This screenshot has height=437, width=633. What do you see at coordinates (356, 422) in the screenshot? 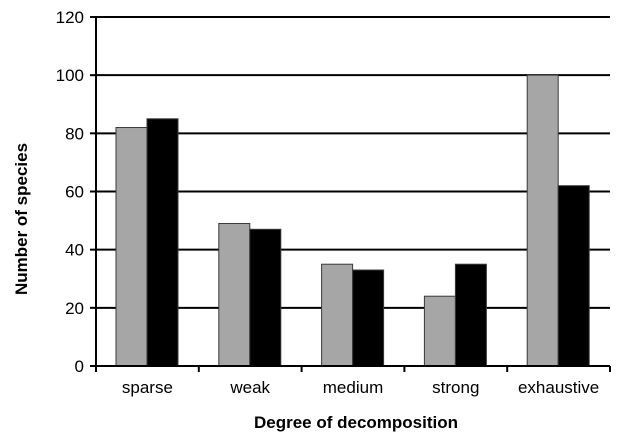
I see `x-axis-title: Degree of decomposition` at bounding box center [356, 422].